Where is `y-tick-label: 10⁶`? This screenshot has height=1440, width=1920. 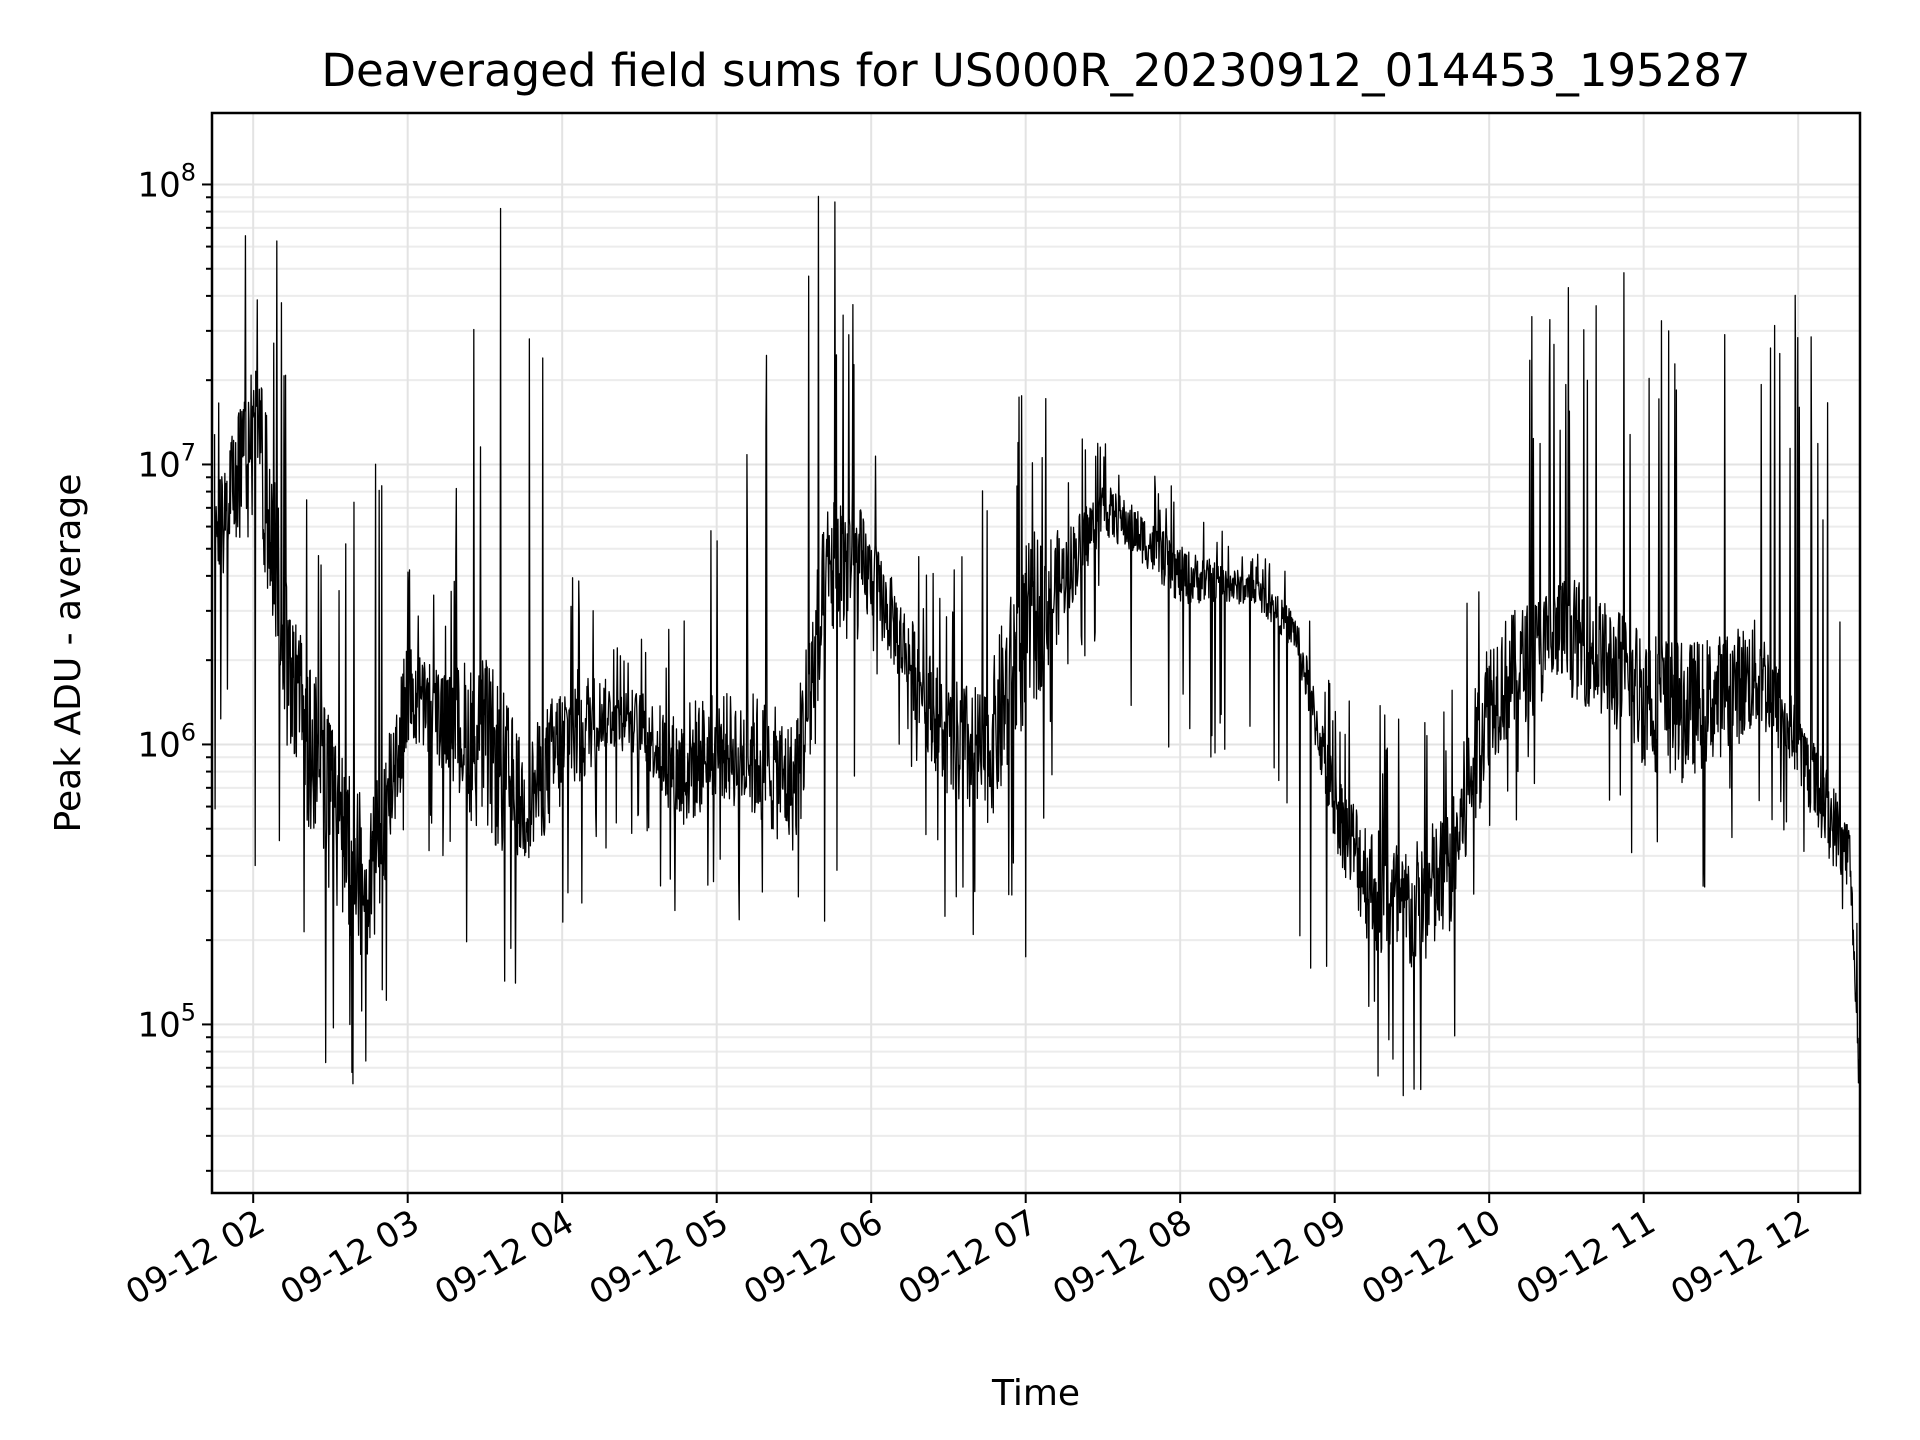
y-tick-label: 10⁶ is located at coordinates (166, 741).